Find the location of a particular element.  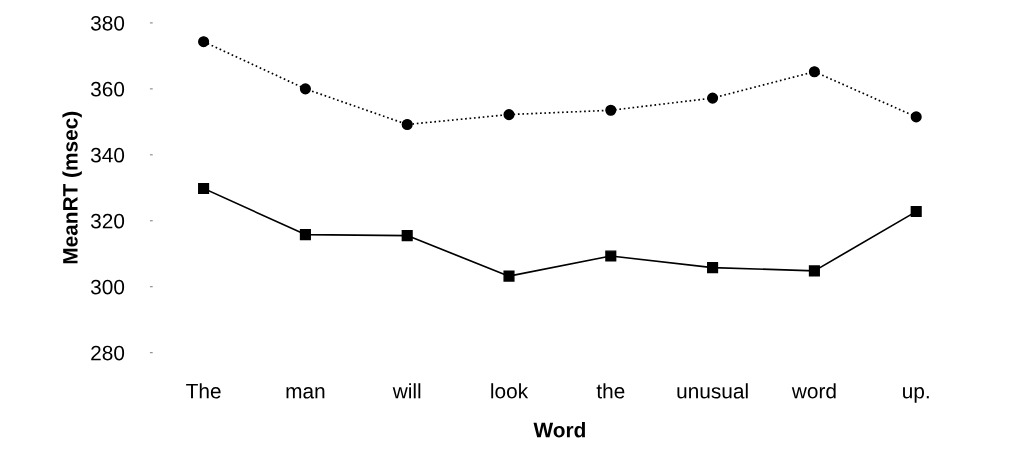

x-tick-label: word is located at coordinates (813, 391).